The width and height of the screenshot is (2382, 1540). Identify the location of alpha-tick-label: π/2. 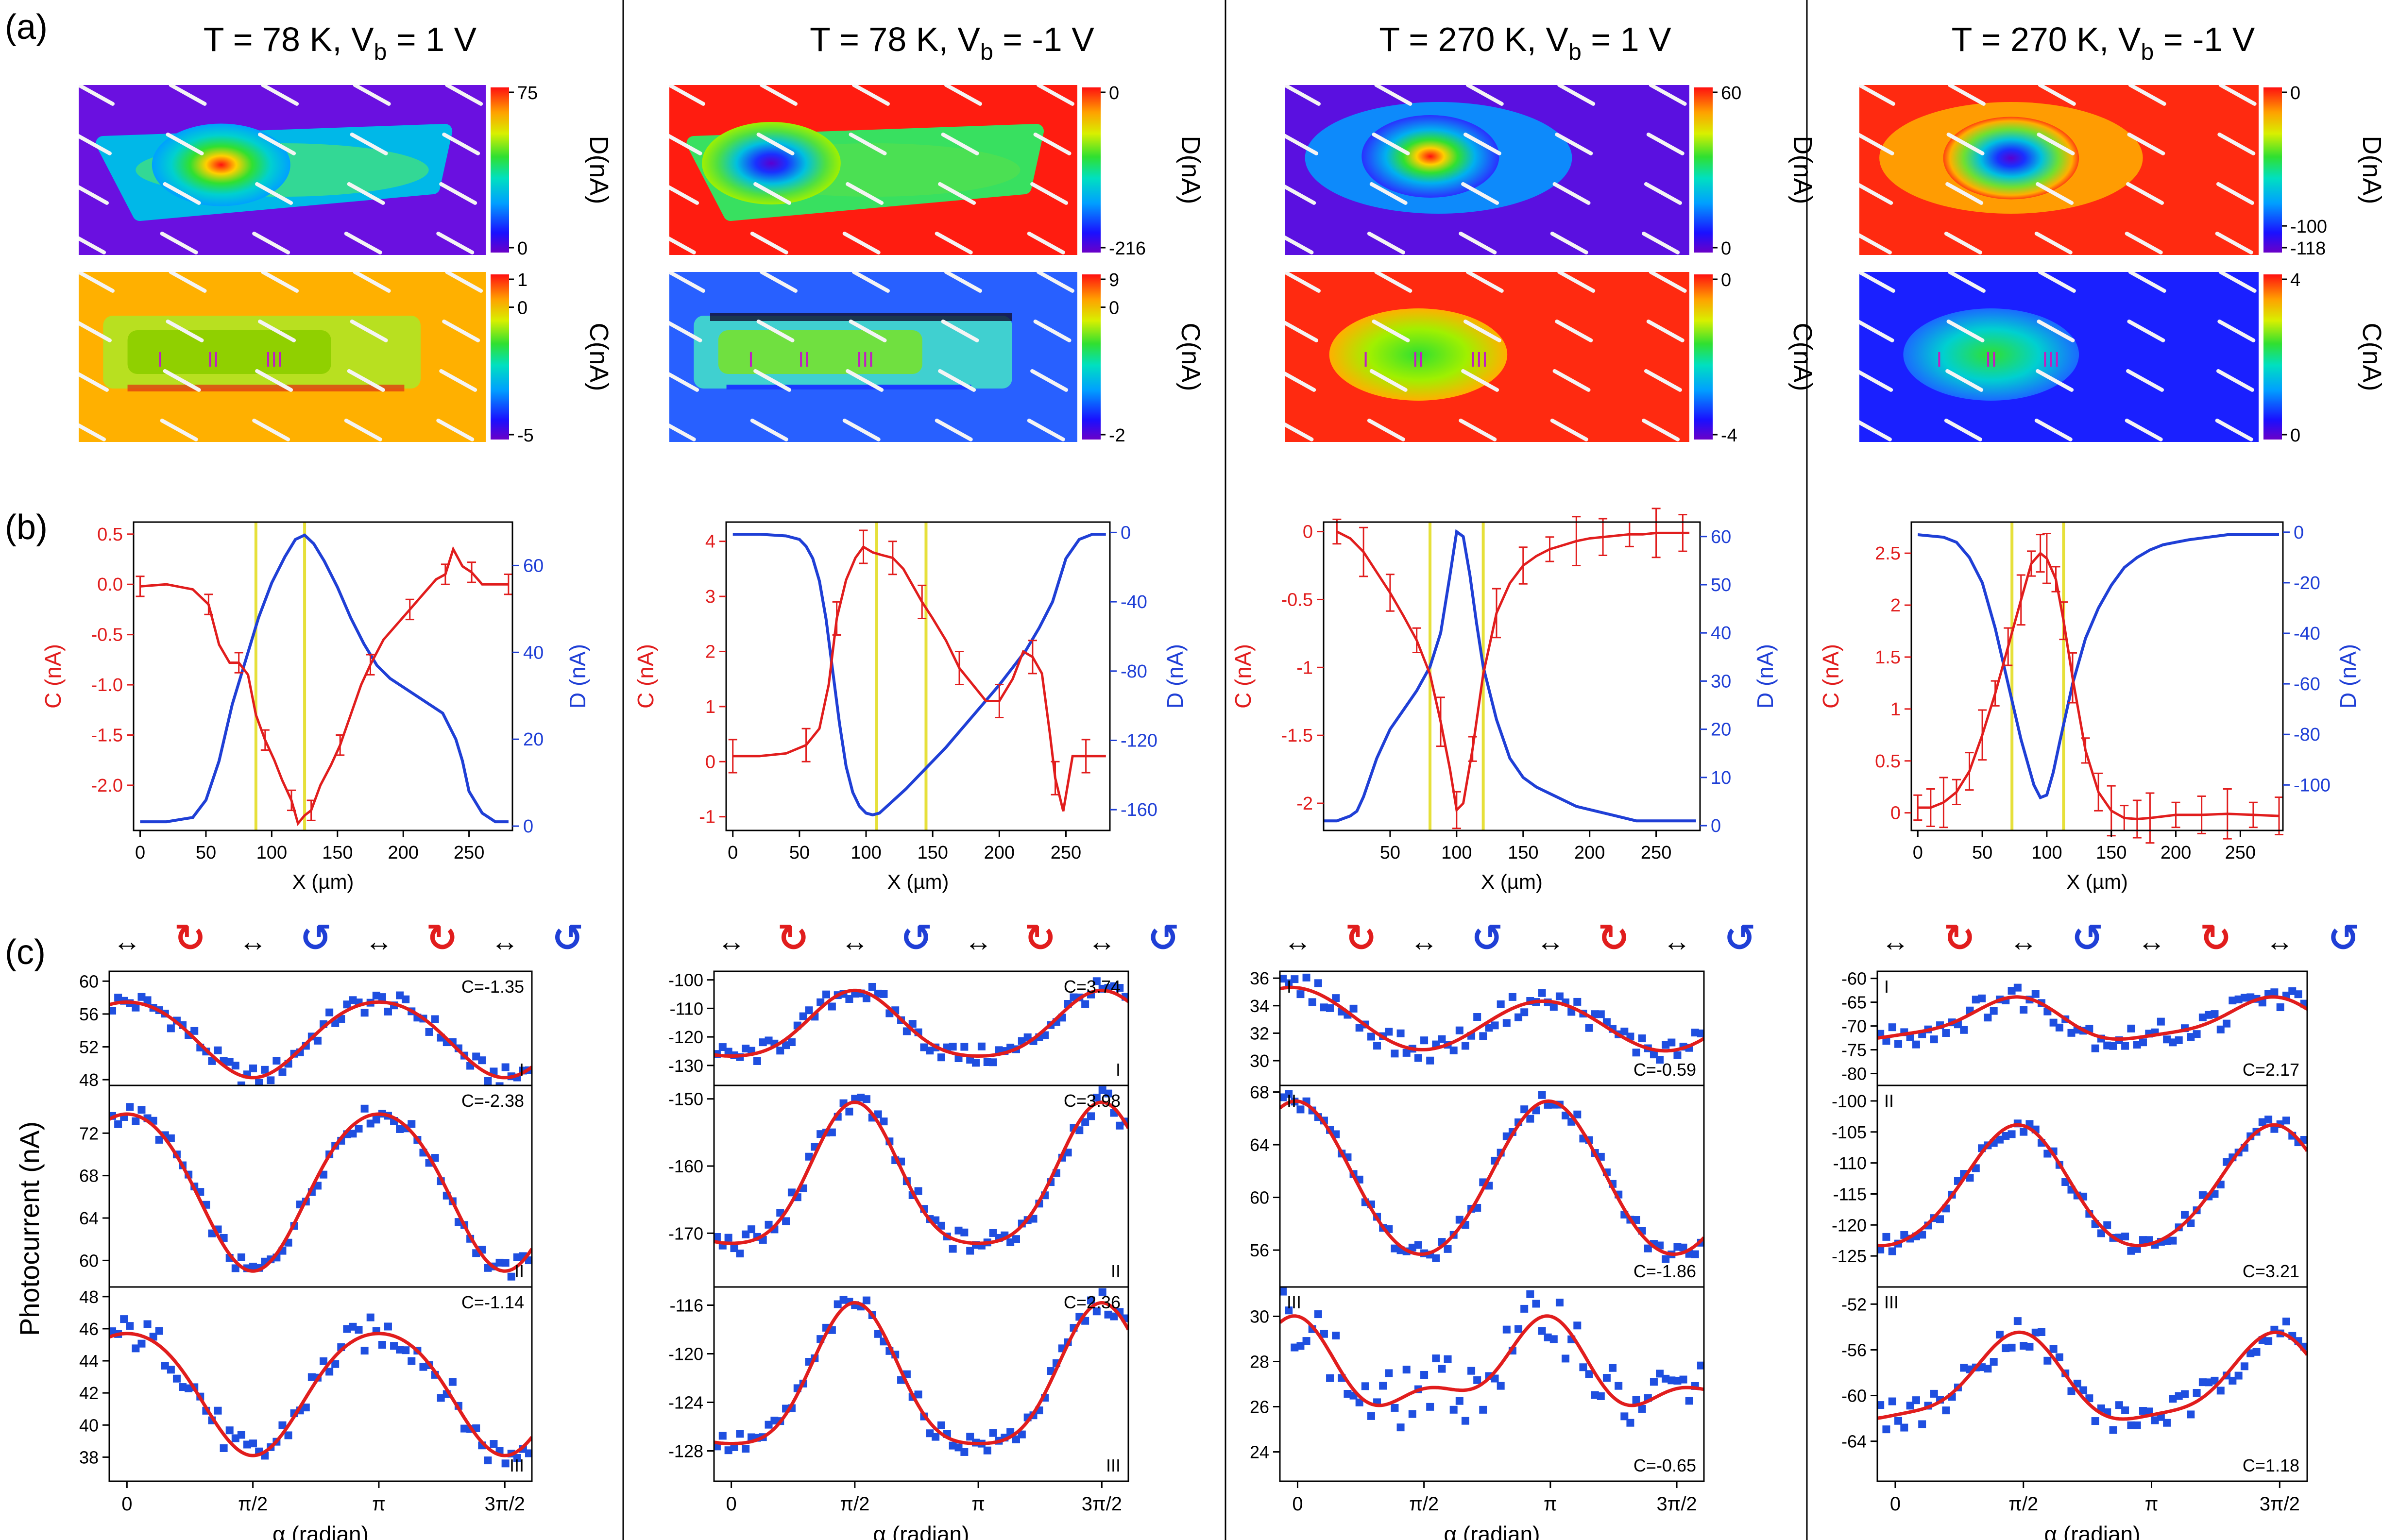
(854, 1504).